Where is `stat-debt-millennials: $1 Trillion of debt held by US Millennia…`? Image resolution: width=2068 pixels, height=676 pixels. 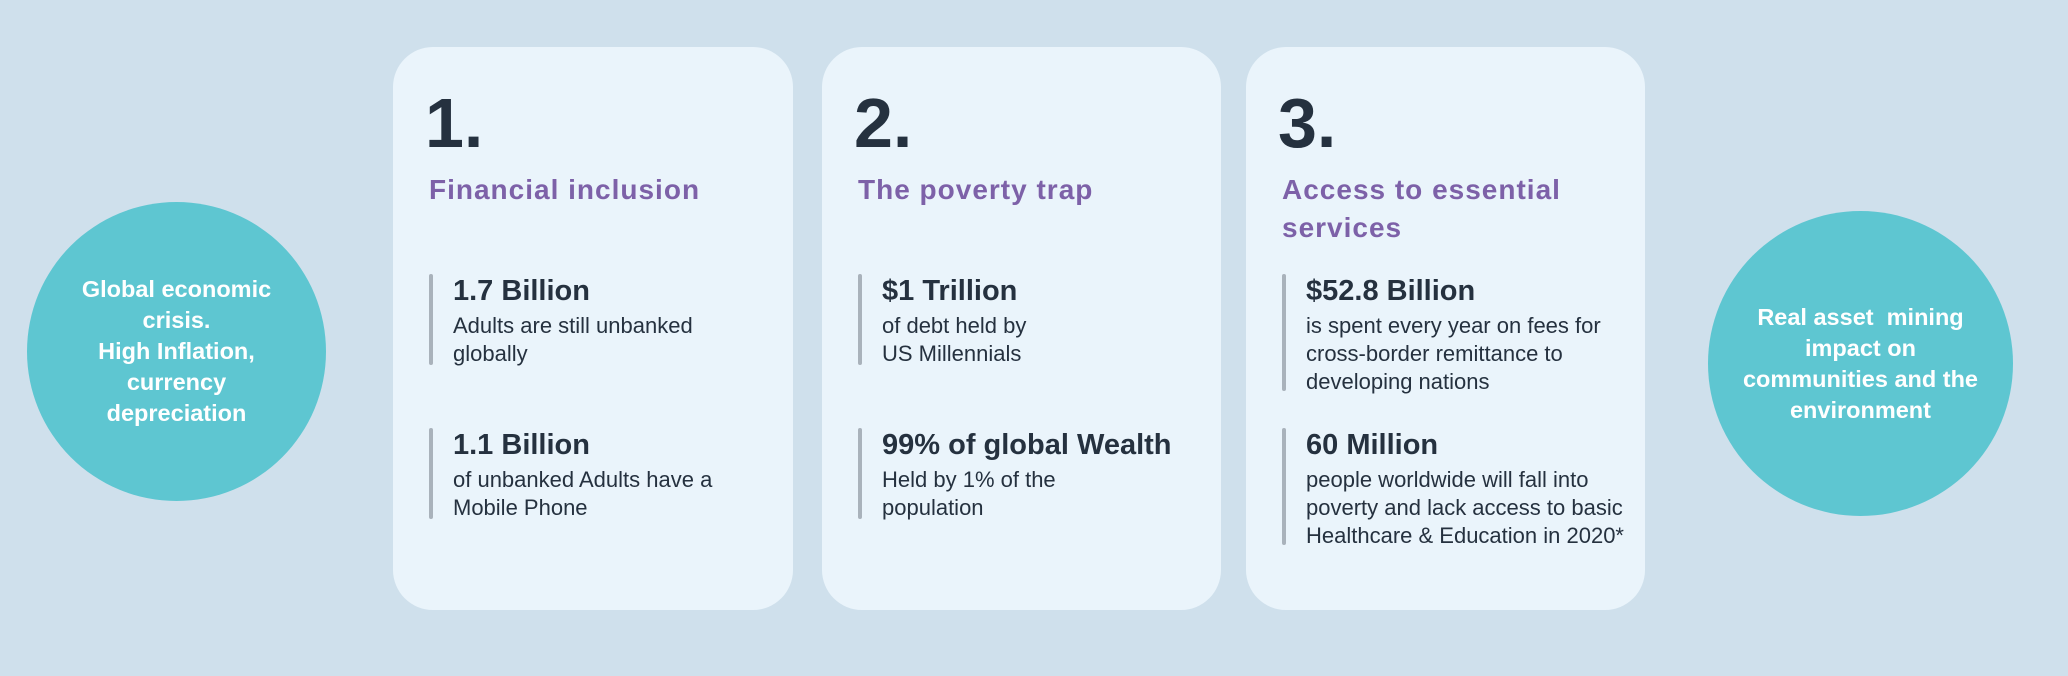 stat-debt-millennials: $1 Trillion of debt held by US Millennia… is located at coordinates (1032, 320).